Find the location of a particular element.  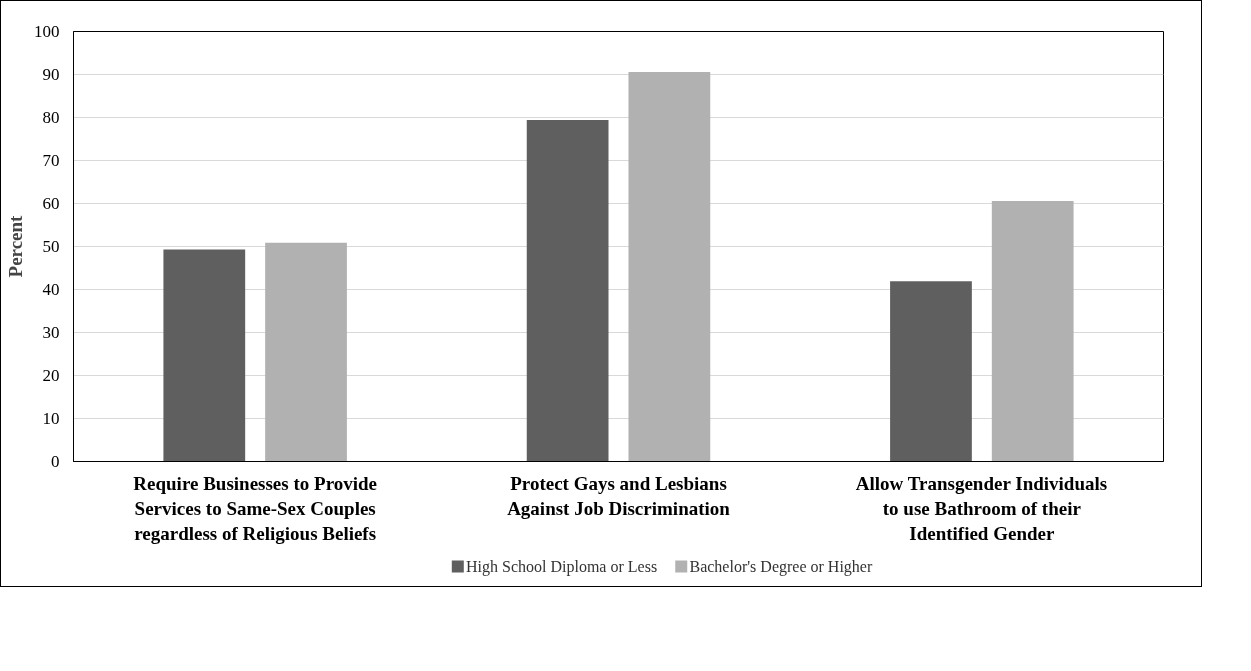

y-tick-label: 50 is located at coordinates (51, 246).